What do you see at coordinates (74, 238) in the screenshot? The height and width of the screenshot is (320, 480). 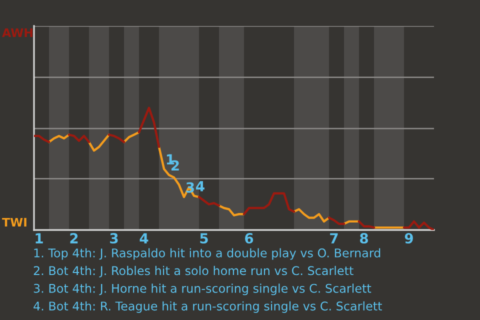 I see `x-tick-label: 2` at bounding box center [74, 238].